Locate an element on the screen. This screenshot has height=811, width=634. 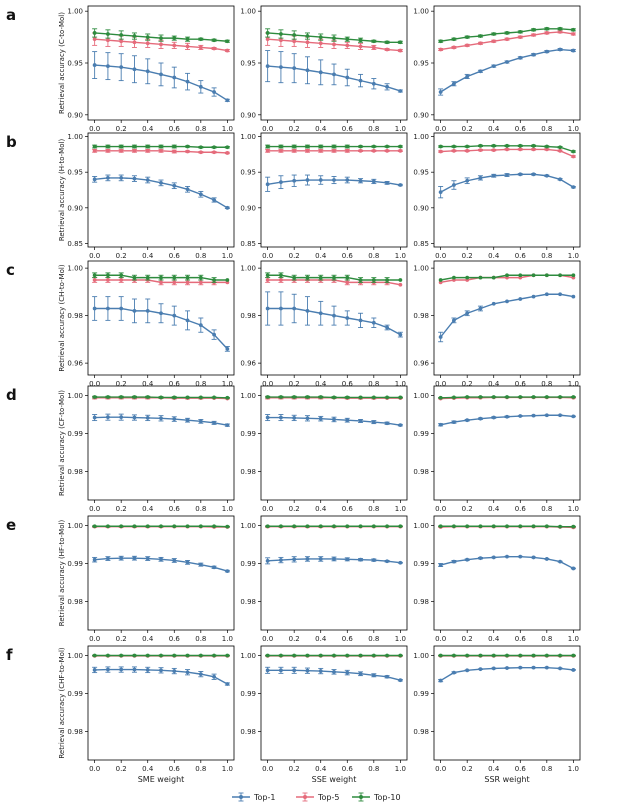
y-axis-label: Retrieval accuracy (H-to-Mol) is located at coordinates (62, 190).